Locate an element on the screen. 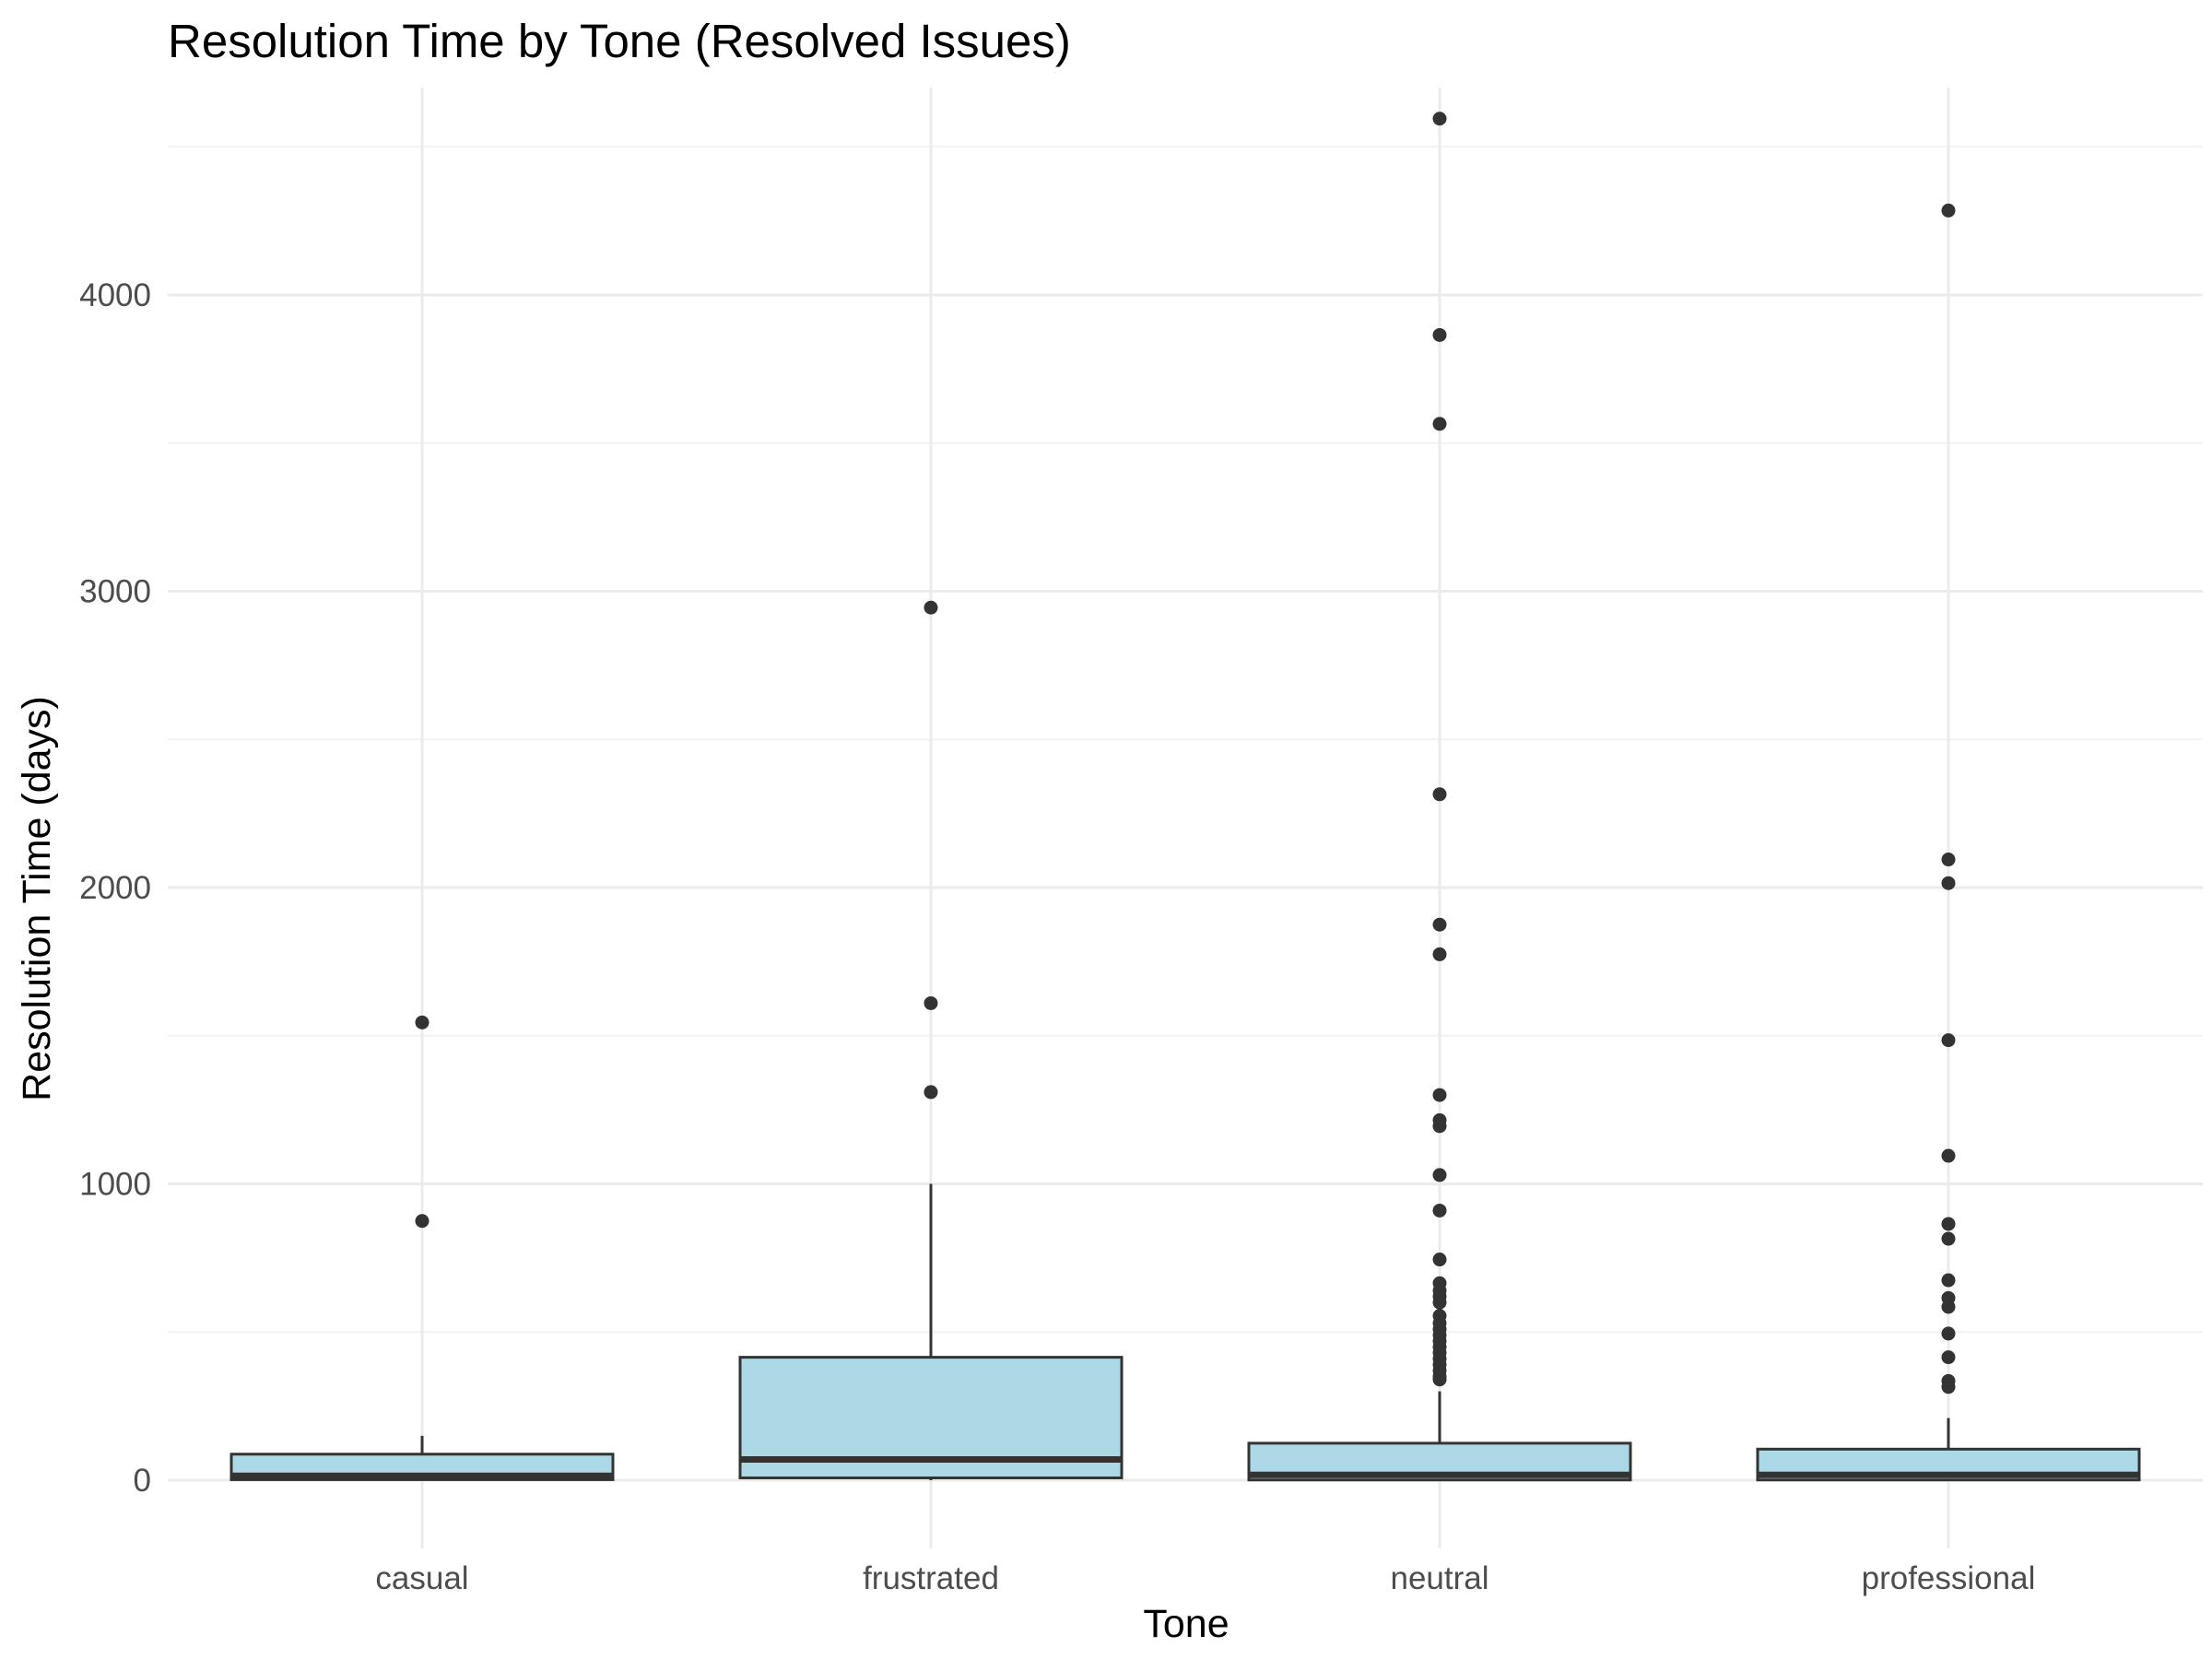 Image resolution: width=2212 pixels, height=1659 pixels. y-tick-label: 3000 is located at coordinates (115, 592).